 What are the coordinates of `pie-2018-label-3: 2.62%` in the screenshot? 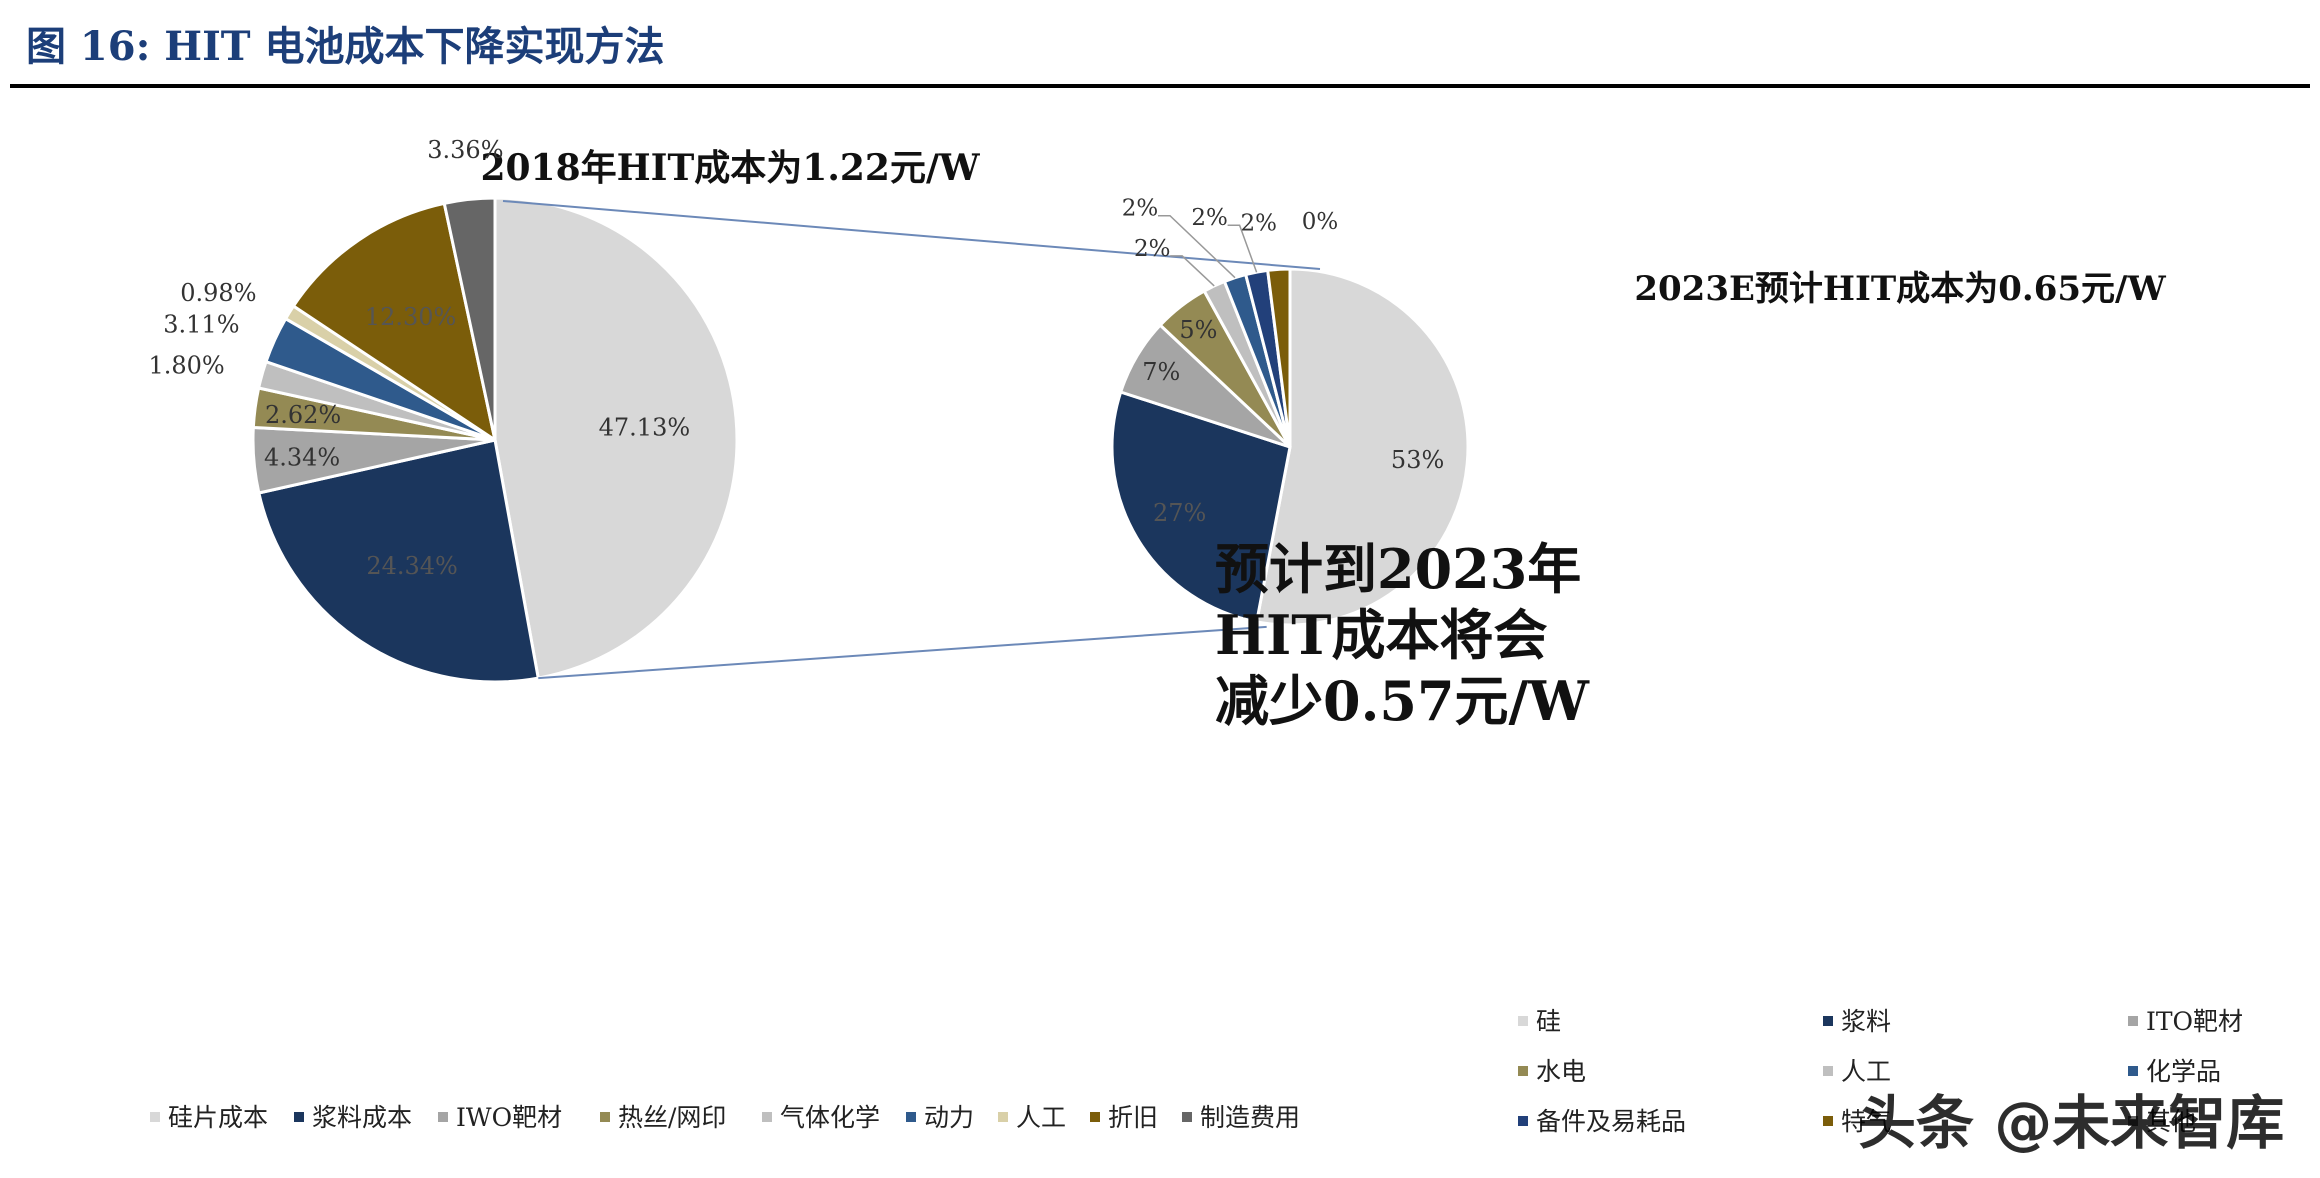 It's located at (303, 415).